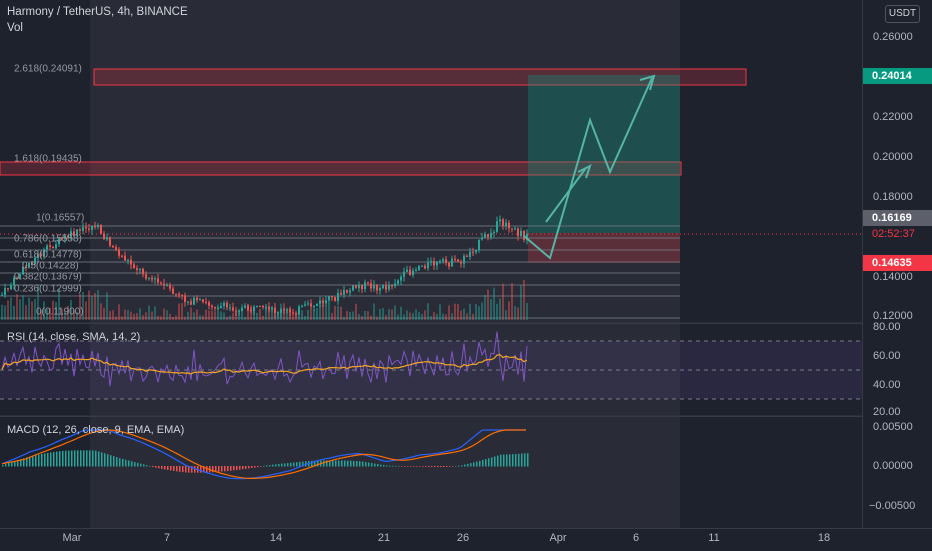  I want to click on fib-label: 0.786(0.15558), so click(48, 239).